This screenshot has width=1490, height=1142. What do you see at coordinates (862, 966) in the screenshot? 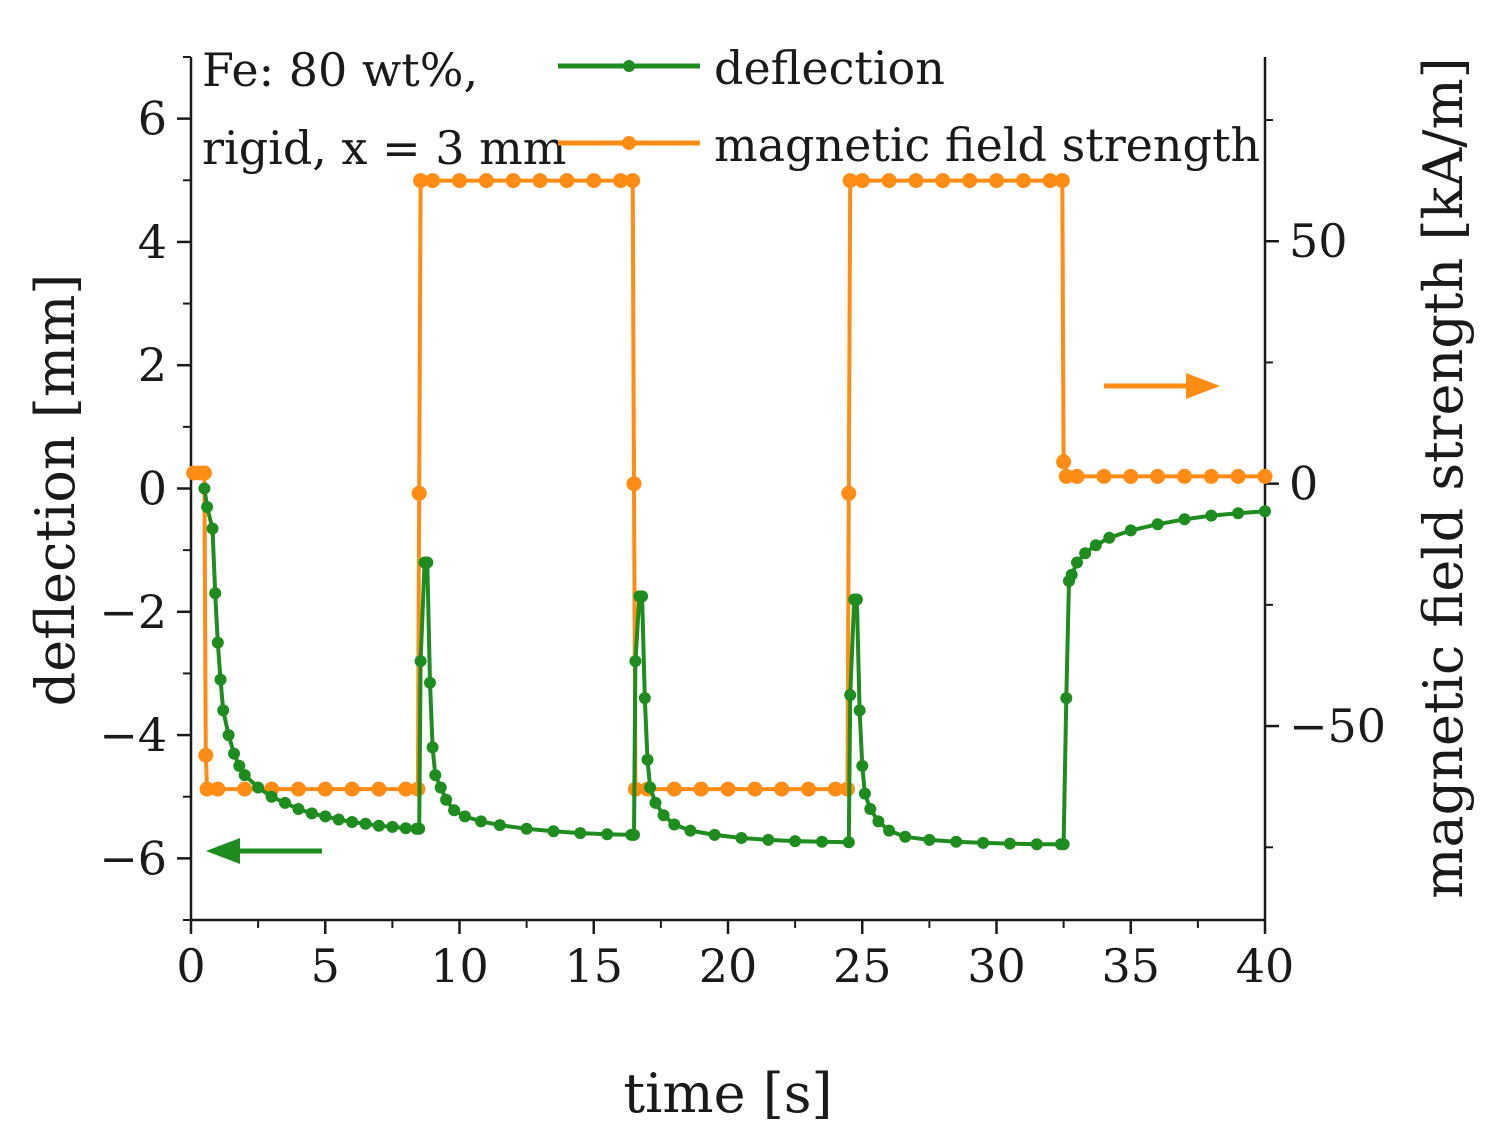
I see `x-tick-label: 25` at bounding box center [862, 966].